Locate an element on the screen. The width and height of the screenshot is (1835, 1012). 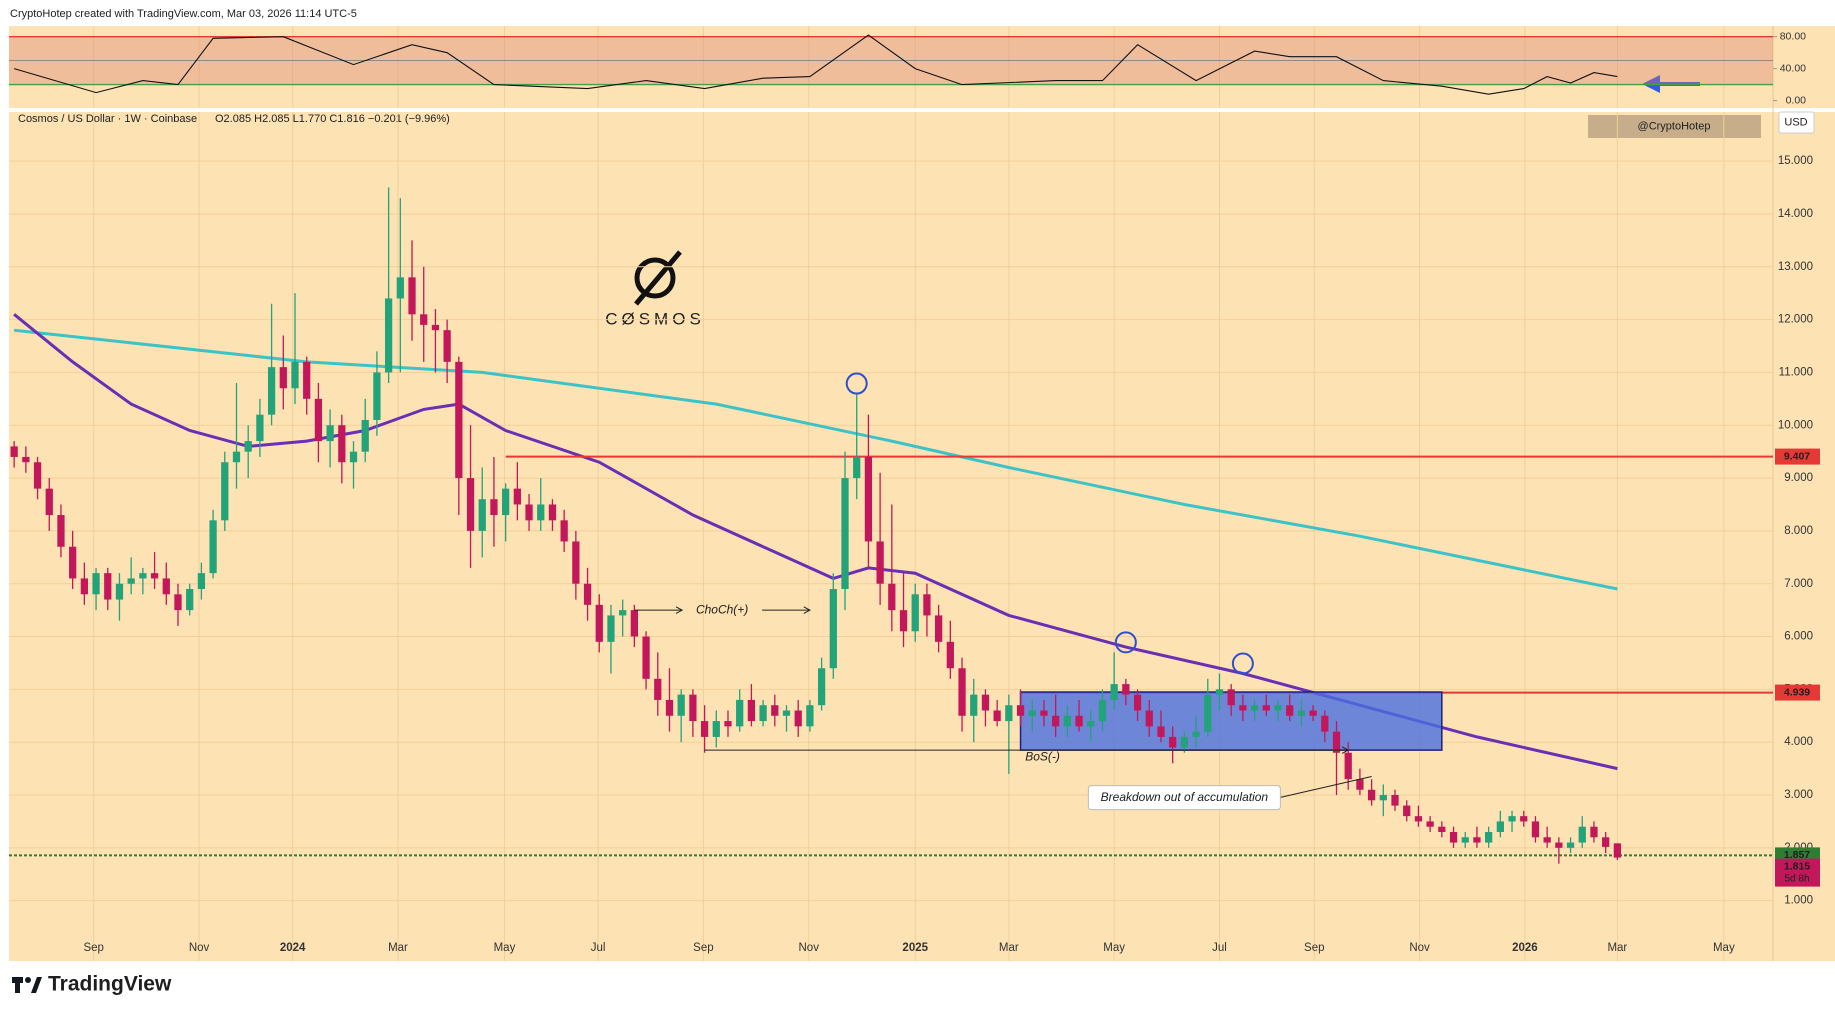
watermark-box is located at coordinates (1674, 126).